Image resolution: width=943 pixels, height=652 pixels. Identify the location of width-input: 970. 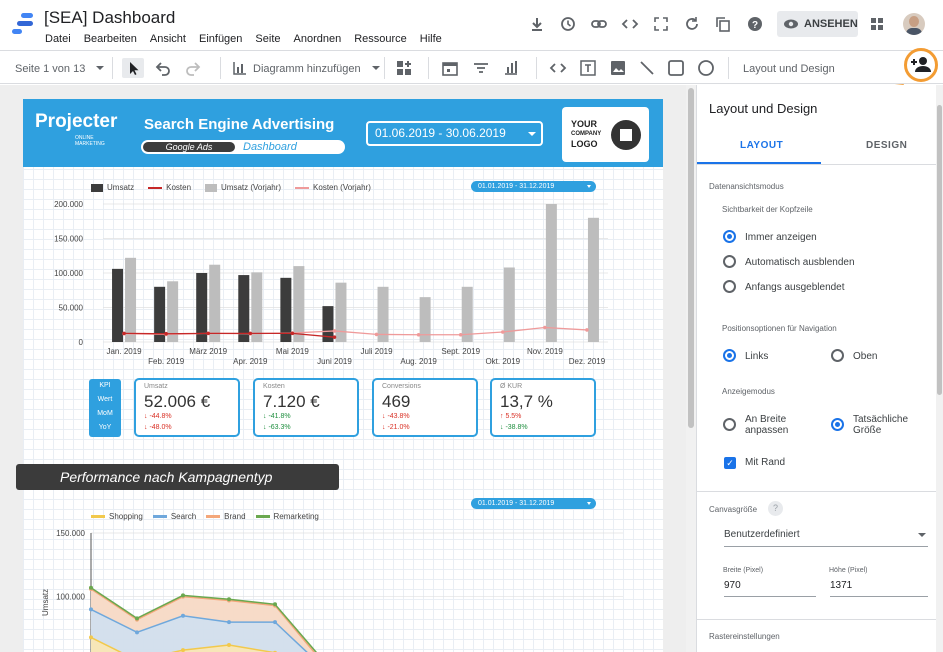
(770, 588).